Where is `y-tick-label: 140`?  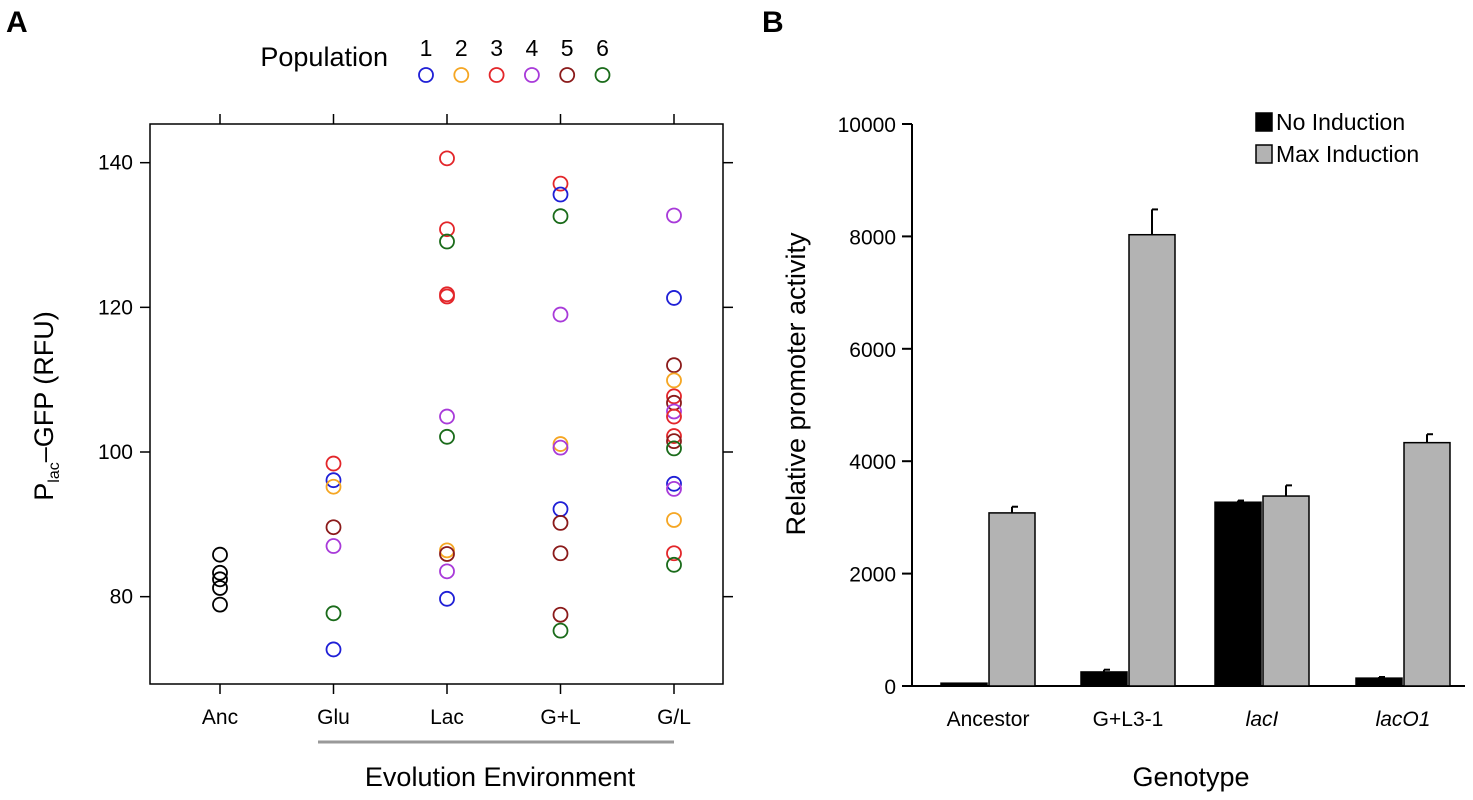
y-tick-label: 140 is located at coordinates (115, 163).